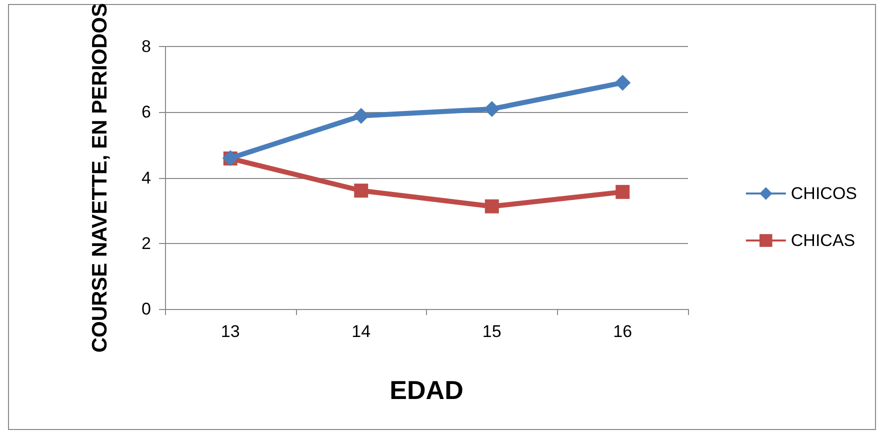 The width and height of the screenshot is (882, 434). What do you see at coordinates (492, 331) in the screenshot?
I see `x-tick-label: 15` at bounding box center [492, 331].